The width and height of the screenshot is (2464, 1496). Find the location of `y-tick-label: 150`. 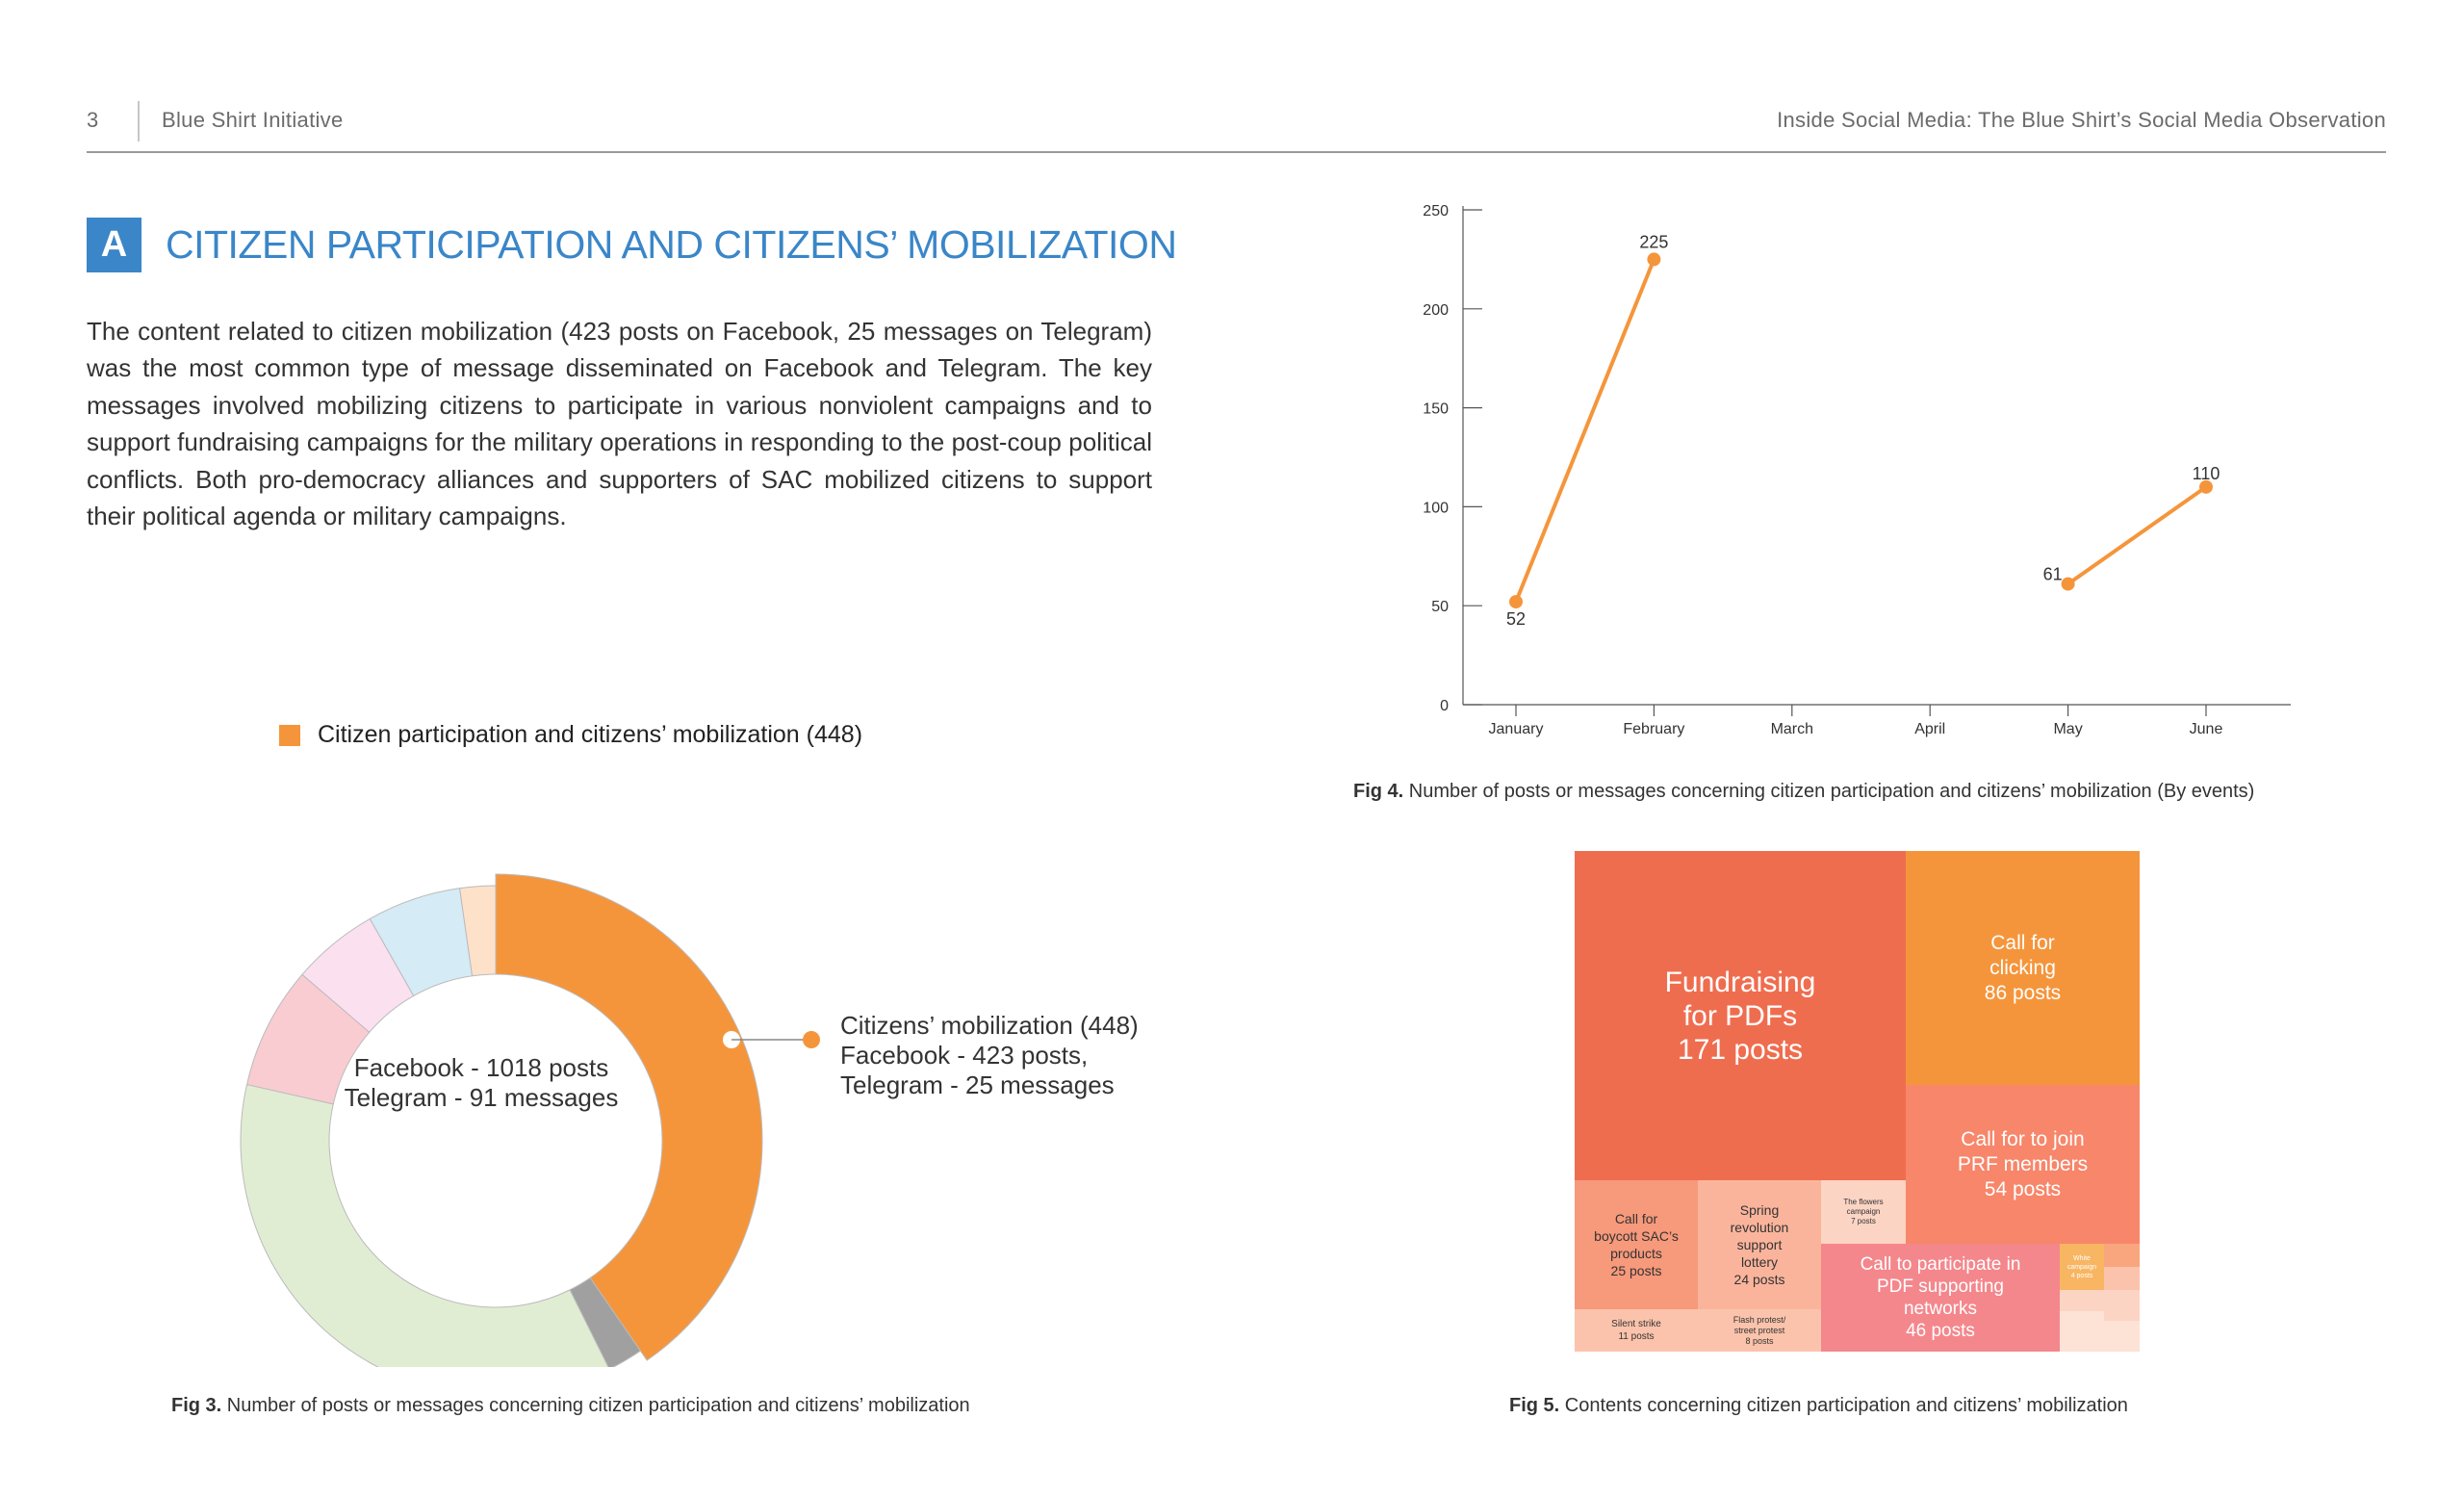

y-tick-label: 150 is located at coordinates (1436, 409).